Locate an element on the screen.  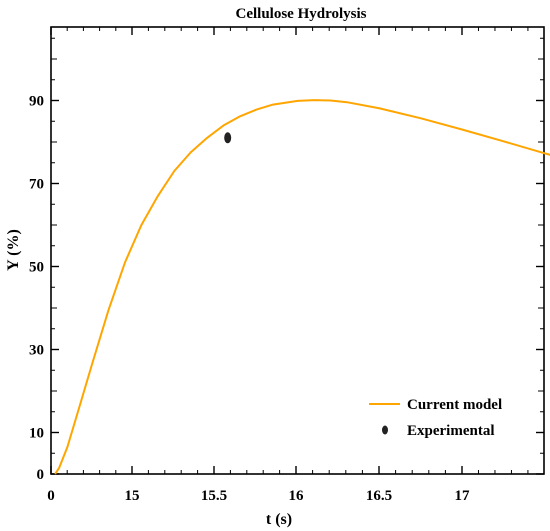
y-tick-label: 70 is located at coordinates (36, 185).